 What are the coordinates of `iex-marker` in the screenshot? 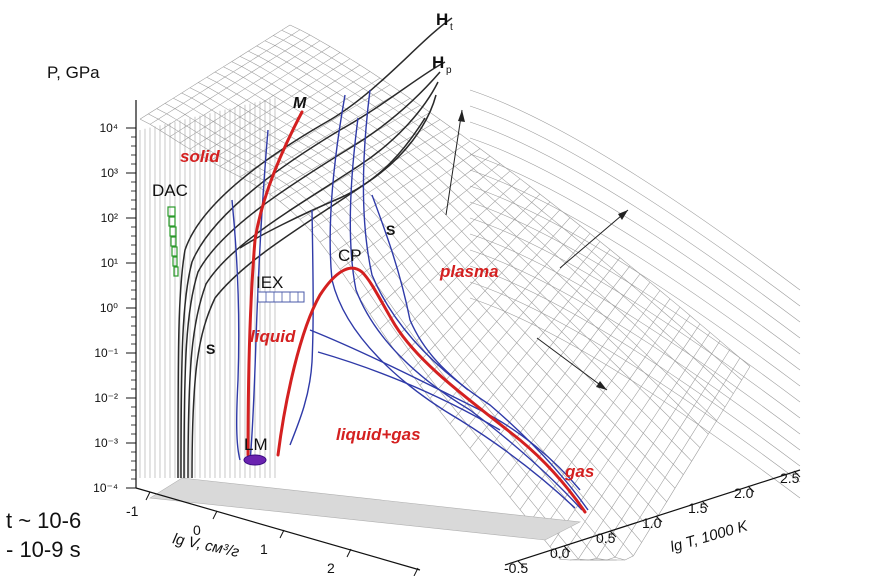 It's located at (281, 297).